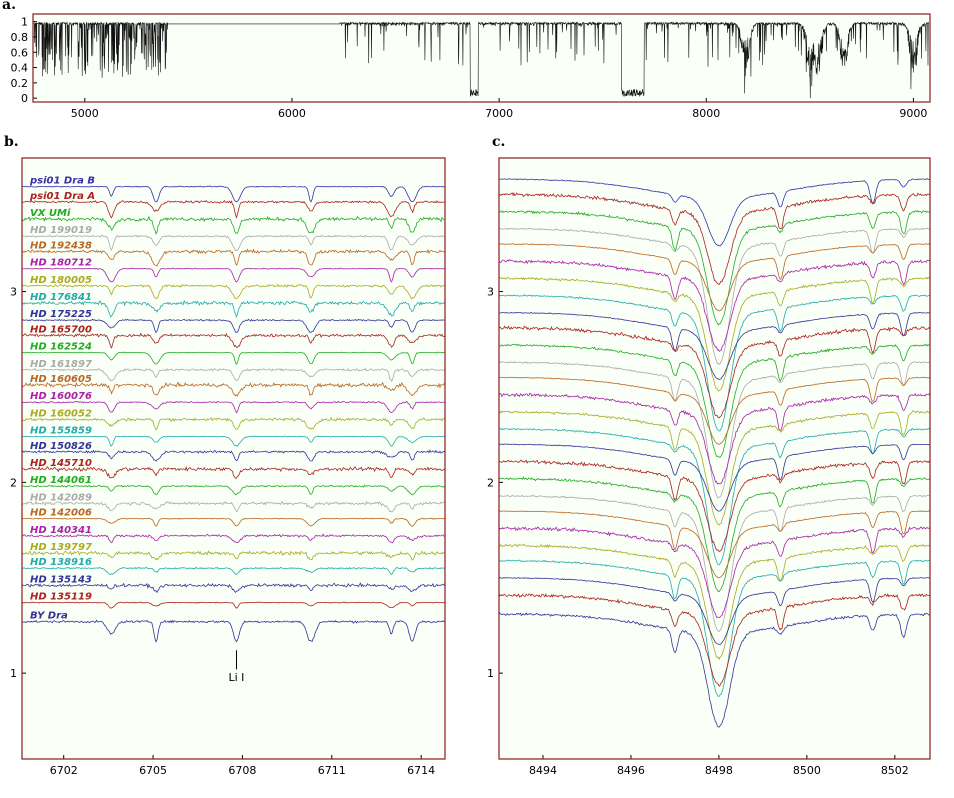 The width and height of the screenshot is (954, 798). I want to click on panel-b-series-label: HD 180005, so click(61, 280).